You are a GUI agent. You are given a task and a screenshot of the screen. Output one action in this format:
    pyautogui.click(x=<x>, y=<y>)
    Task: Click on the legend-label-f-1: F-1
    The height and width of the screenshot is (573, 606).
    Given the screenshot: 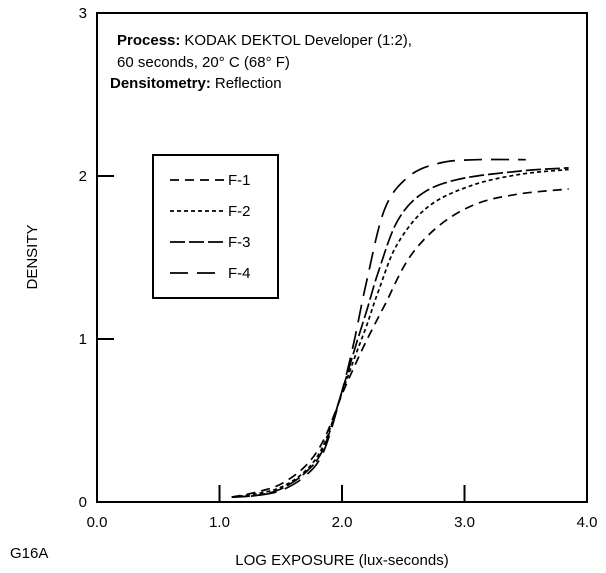 What is the action you would take?
    pyautogui.click(x=239, y=180)
    